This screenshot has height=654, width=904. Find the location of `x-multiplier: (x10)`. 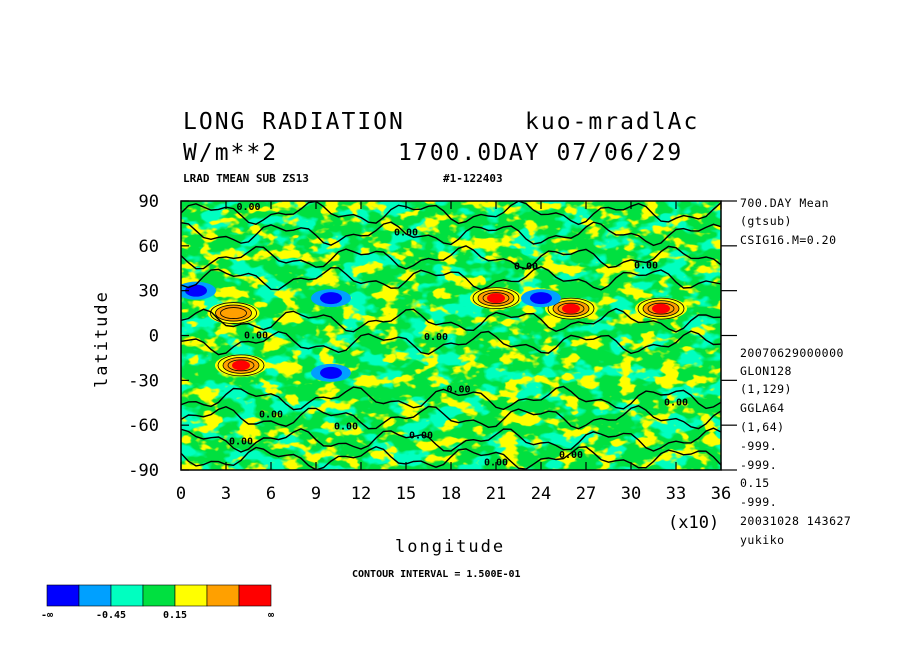

x-multiplier: (x10) is located at coordinates (694, 523).